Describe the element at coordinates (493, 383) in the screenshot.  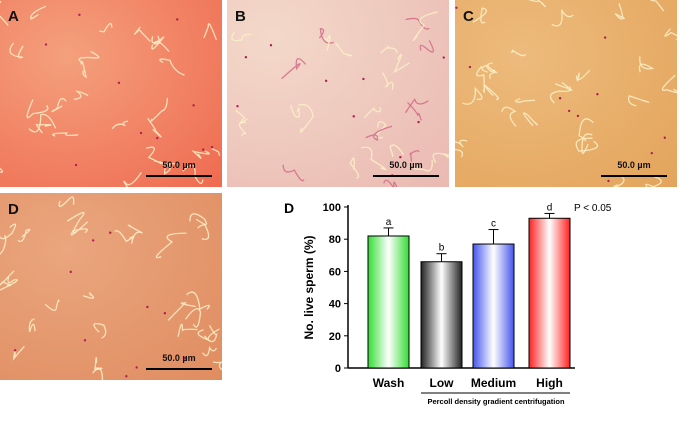
I see `x-tick-label: Medium` at that location.